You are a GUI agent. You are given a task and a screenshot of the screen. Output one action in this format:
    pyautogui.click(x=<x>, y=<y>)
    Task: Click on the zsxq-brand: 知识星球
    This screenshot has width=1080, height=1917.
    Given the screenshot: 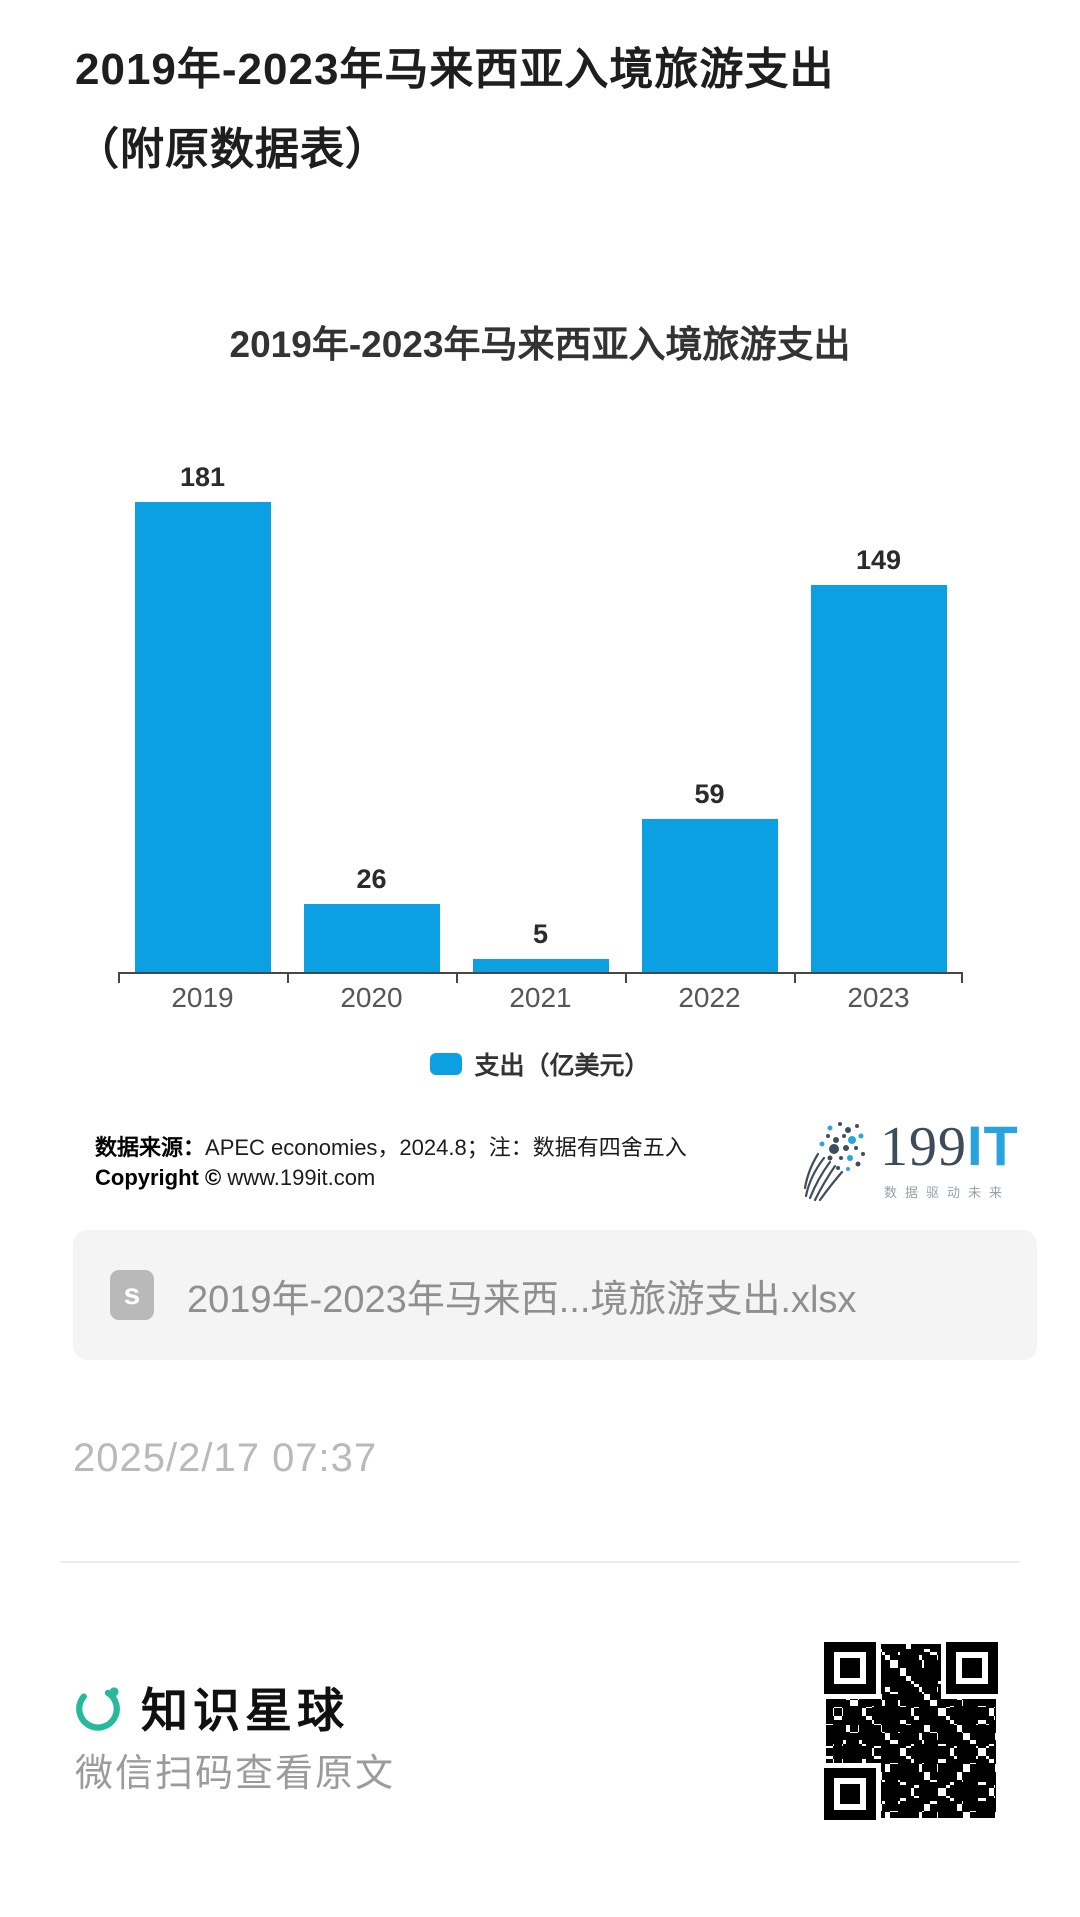 What is the action you would take?
    pyautogui.click(x=211, y=1706)
    